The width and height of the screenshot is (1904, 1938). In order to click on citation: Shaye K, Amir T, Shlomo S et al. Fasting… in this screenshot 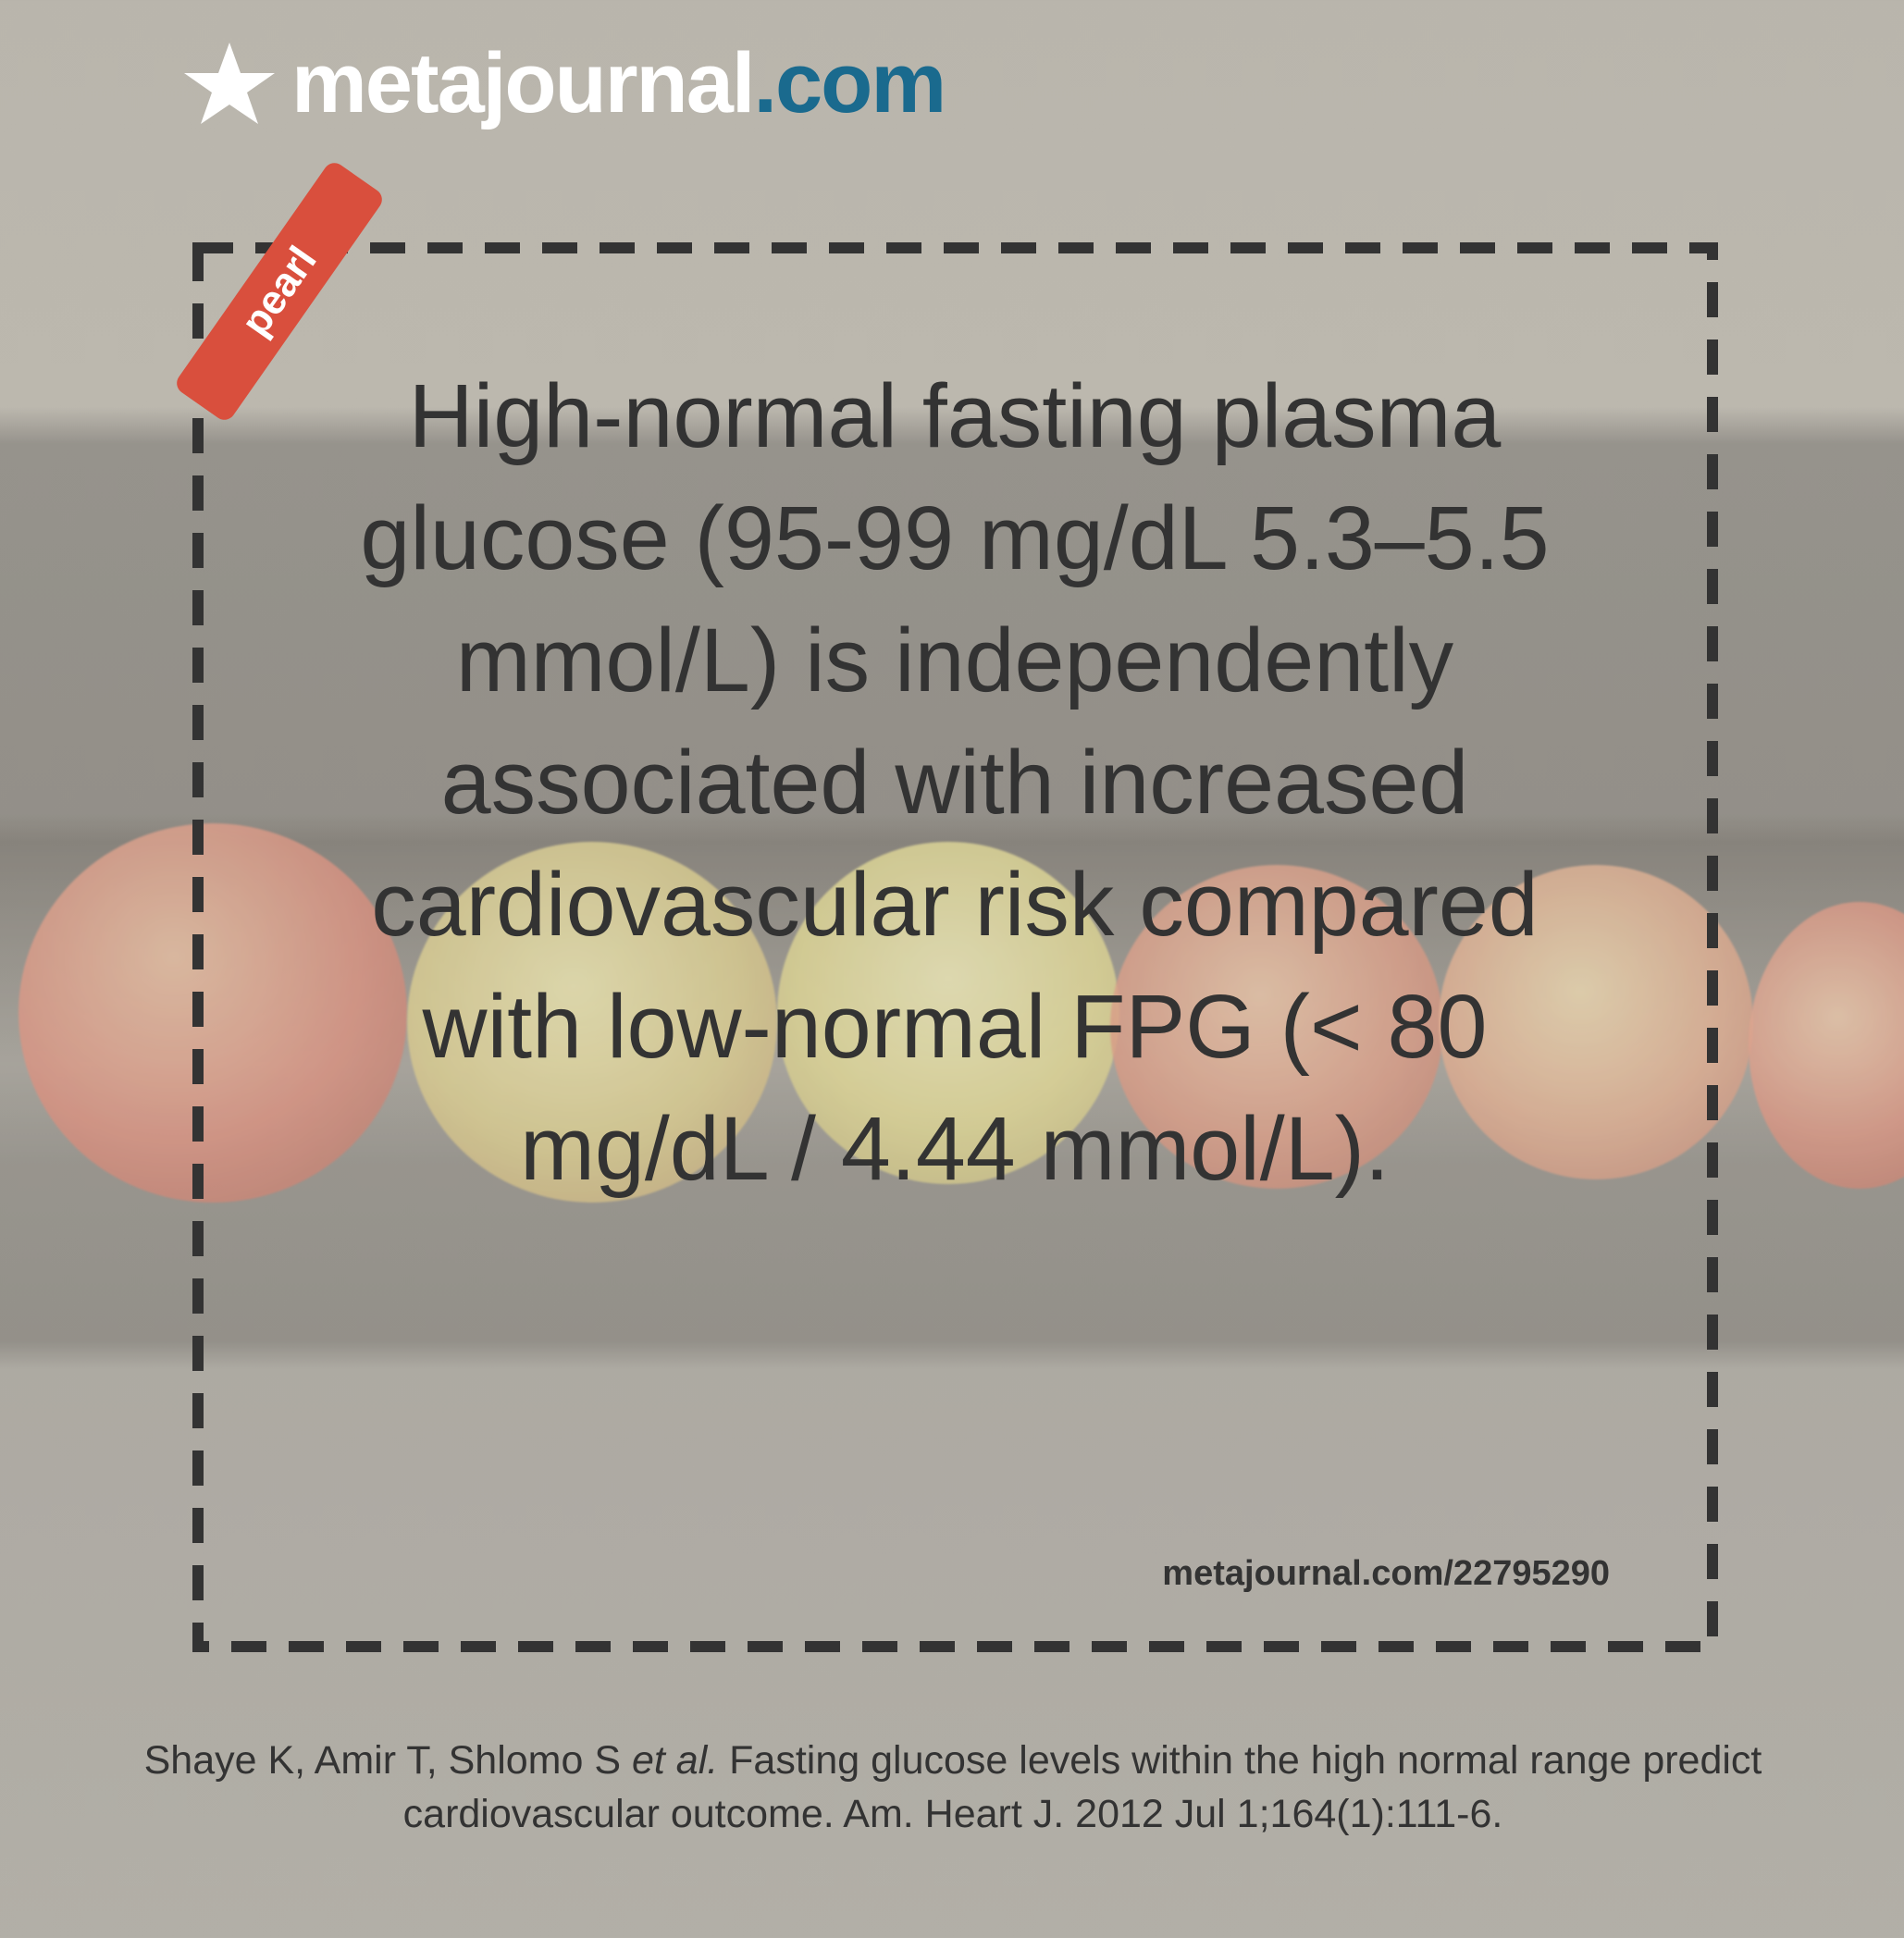, I will do `click(952, 1787)`.